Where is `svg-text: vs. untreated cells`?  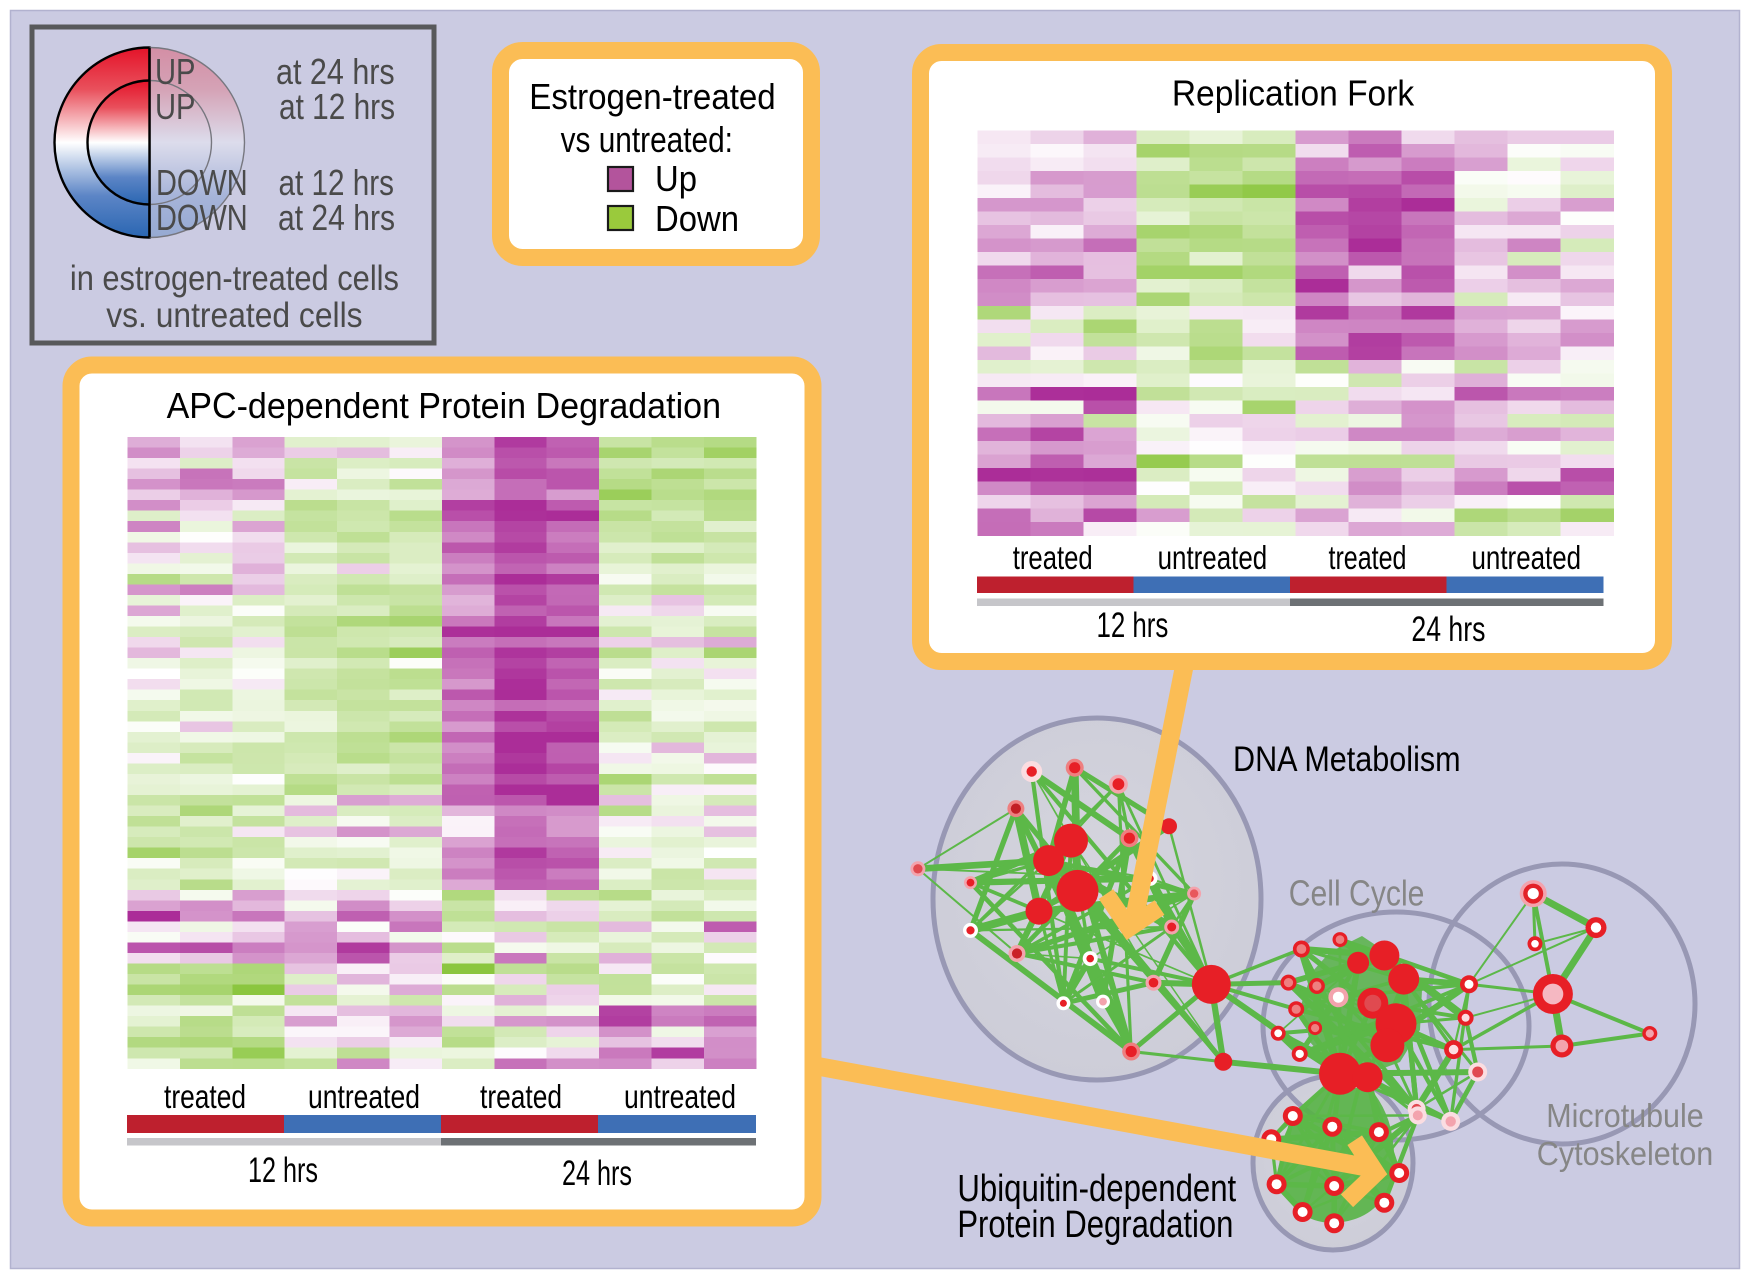 svg-text: vs. untreated cells is located at coordinates (234, 315).